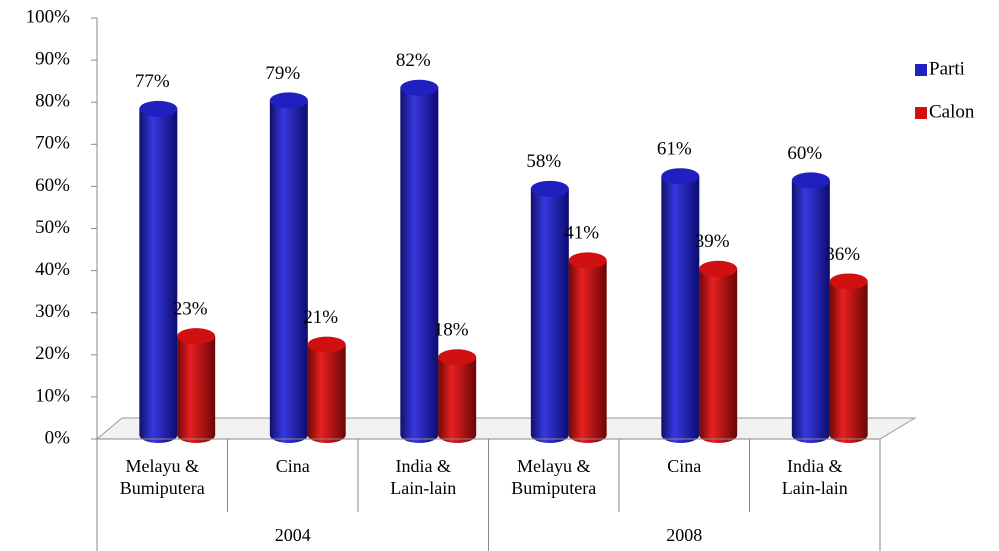 The height and width of the screenshot is (551, 999). Describe the element at coordinates (52, 227) in the screenshot. I see `y-tick-label: 50%` at that location.